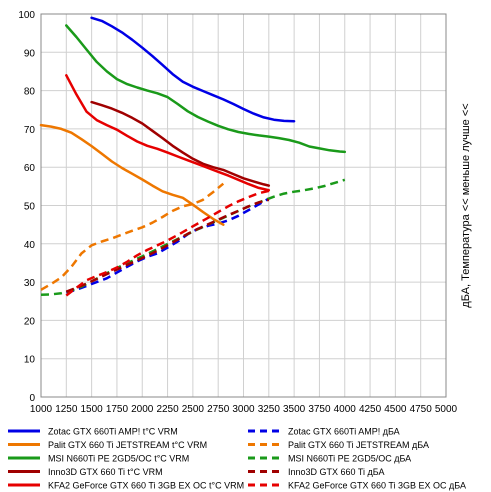 Image resolution: width=491 pixels, height=492 pixels. What do you see at coordinates (294, 409) in the screenshot?
I see `x-tick-label: 3500` at bounding box center [294, 409].